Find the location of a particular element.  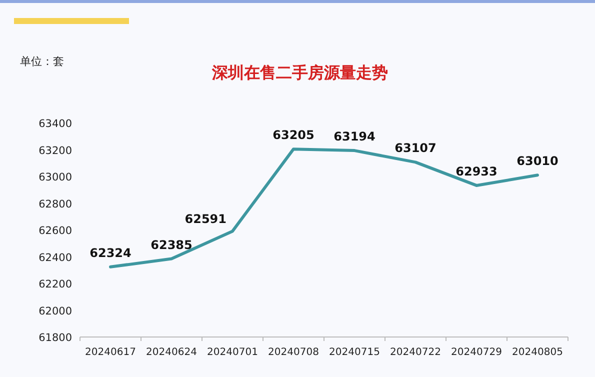

chart-title: 深圳在售二手房源量走势 is located at coordinates (299, 72).